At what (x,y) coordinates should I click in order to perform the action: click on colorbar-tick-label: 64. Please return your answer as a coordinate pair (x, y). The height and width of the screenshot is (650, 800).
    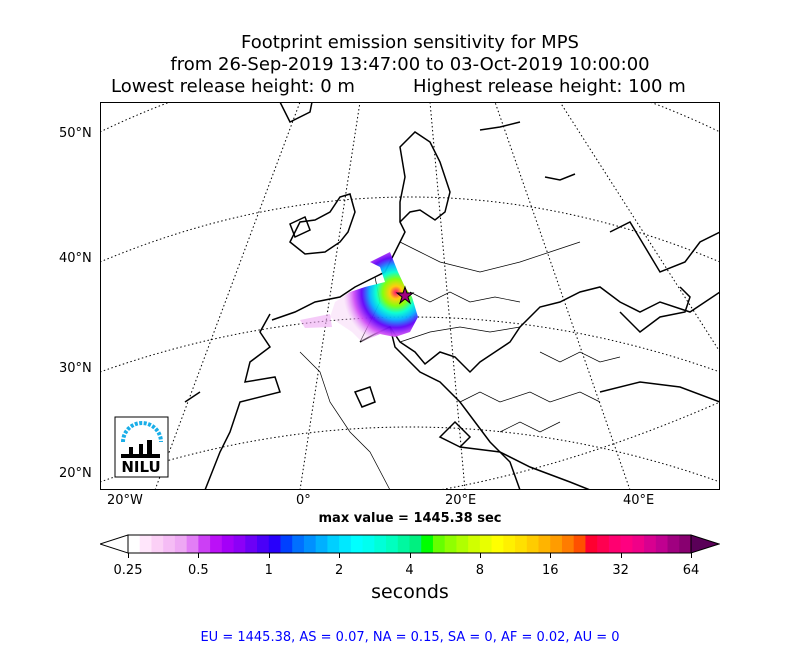
    Looking at the image, I should click on (691, 570).